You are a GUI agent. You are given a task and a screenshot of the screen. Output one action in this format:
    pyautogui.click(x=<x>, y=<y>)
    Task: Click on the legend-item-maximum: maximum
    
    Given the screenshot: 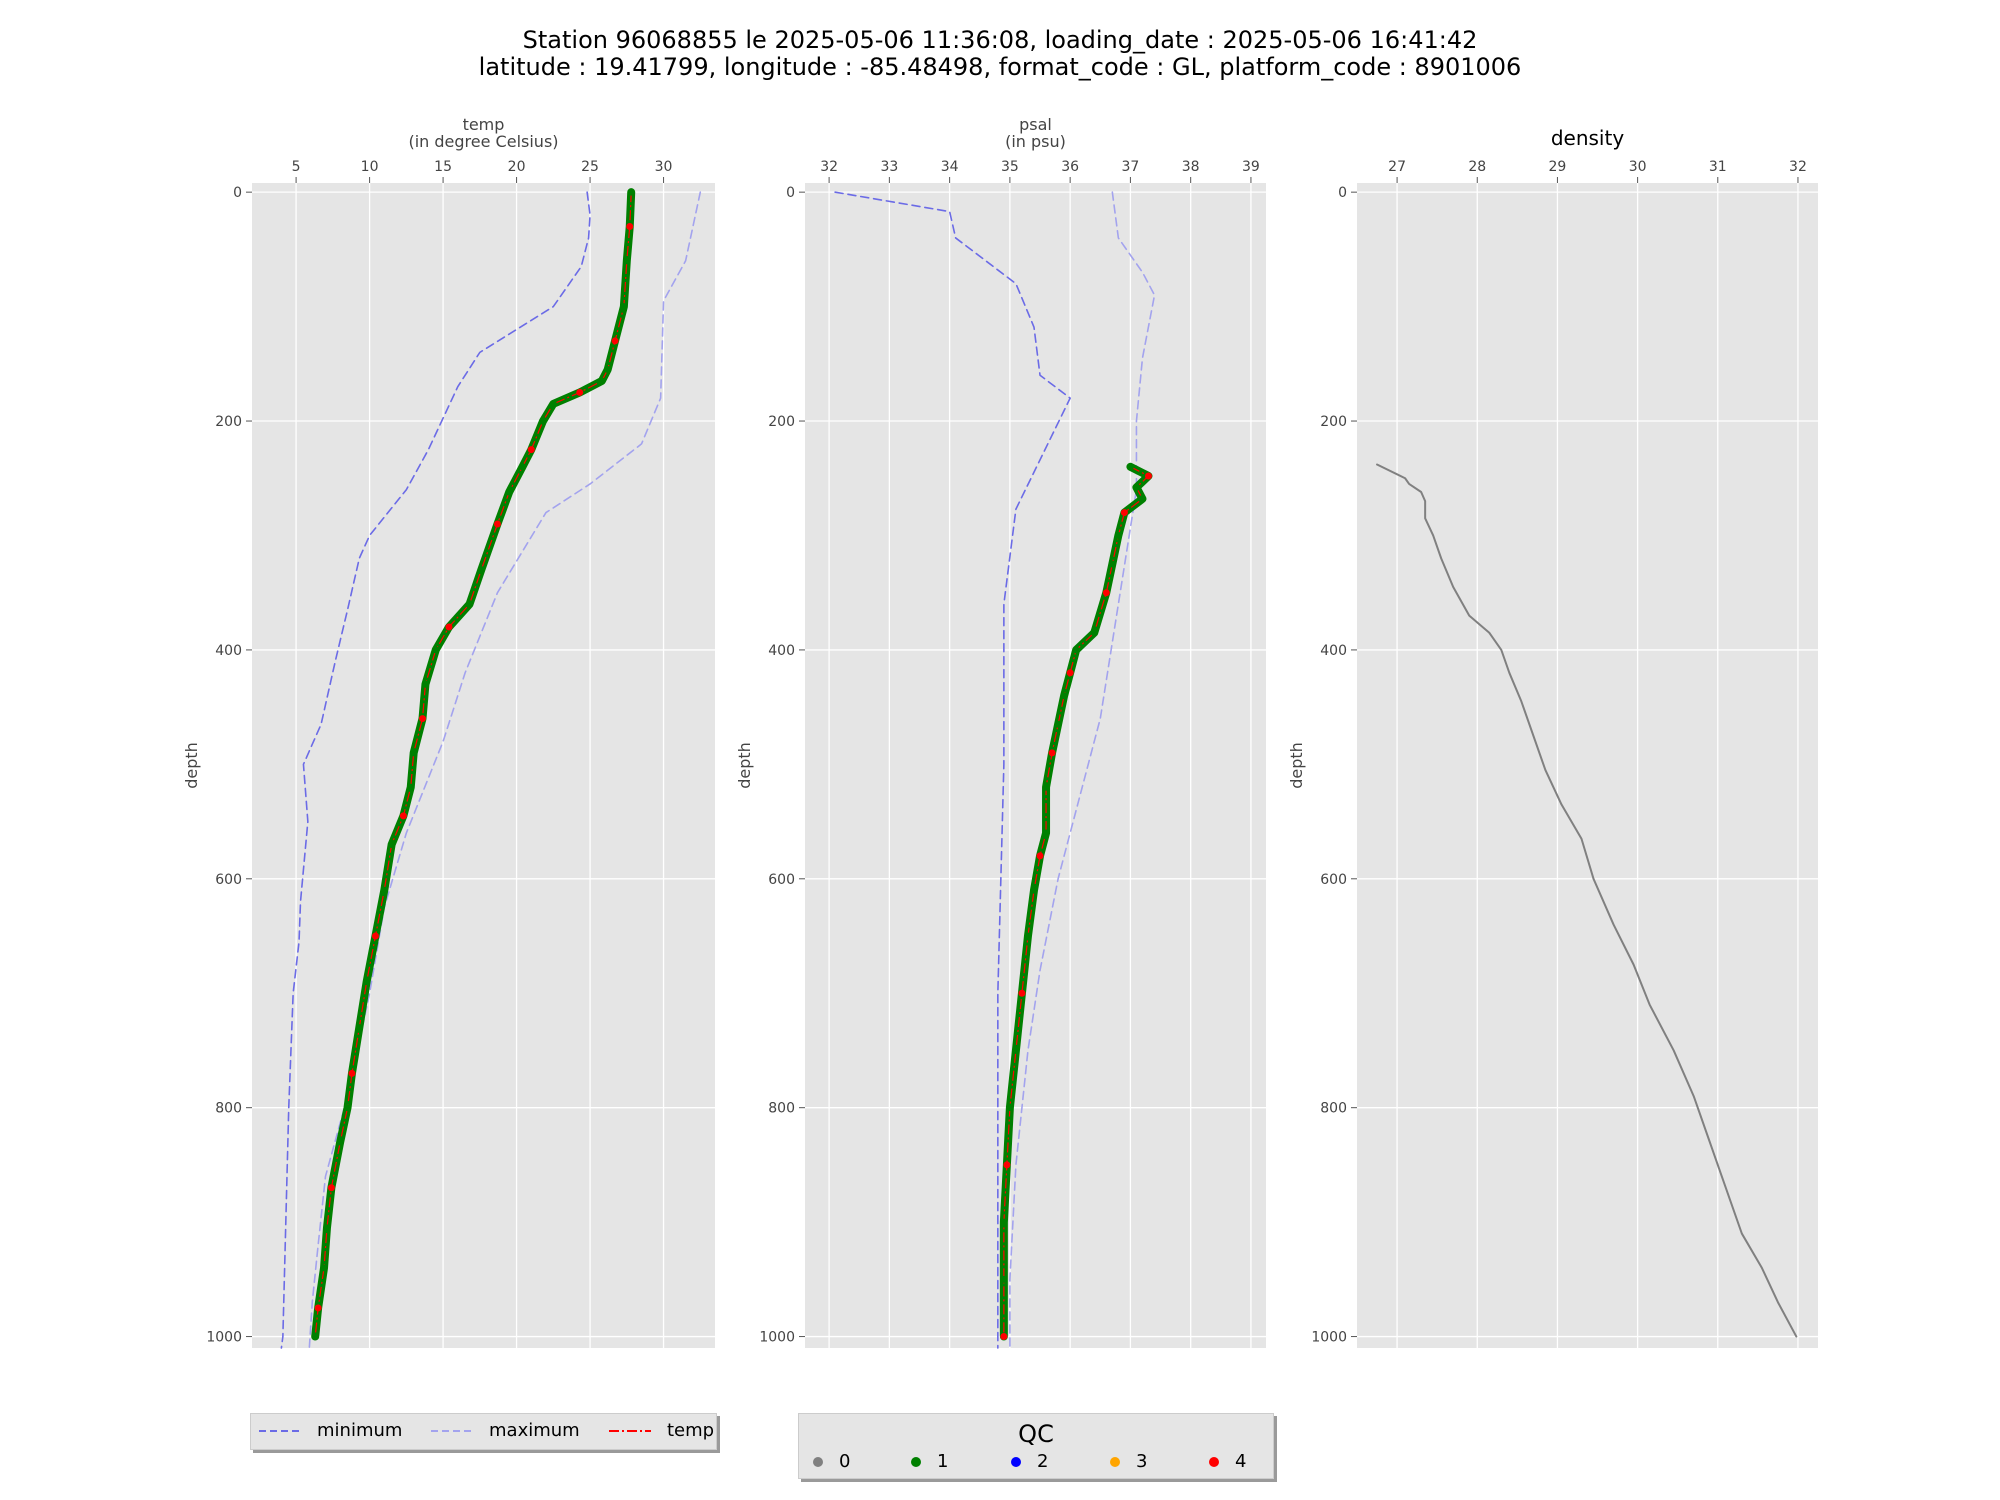 What is the action you would take?
    pyautogui.click(x=504, y=1430)
    